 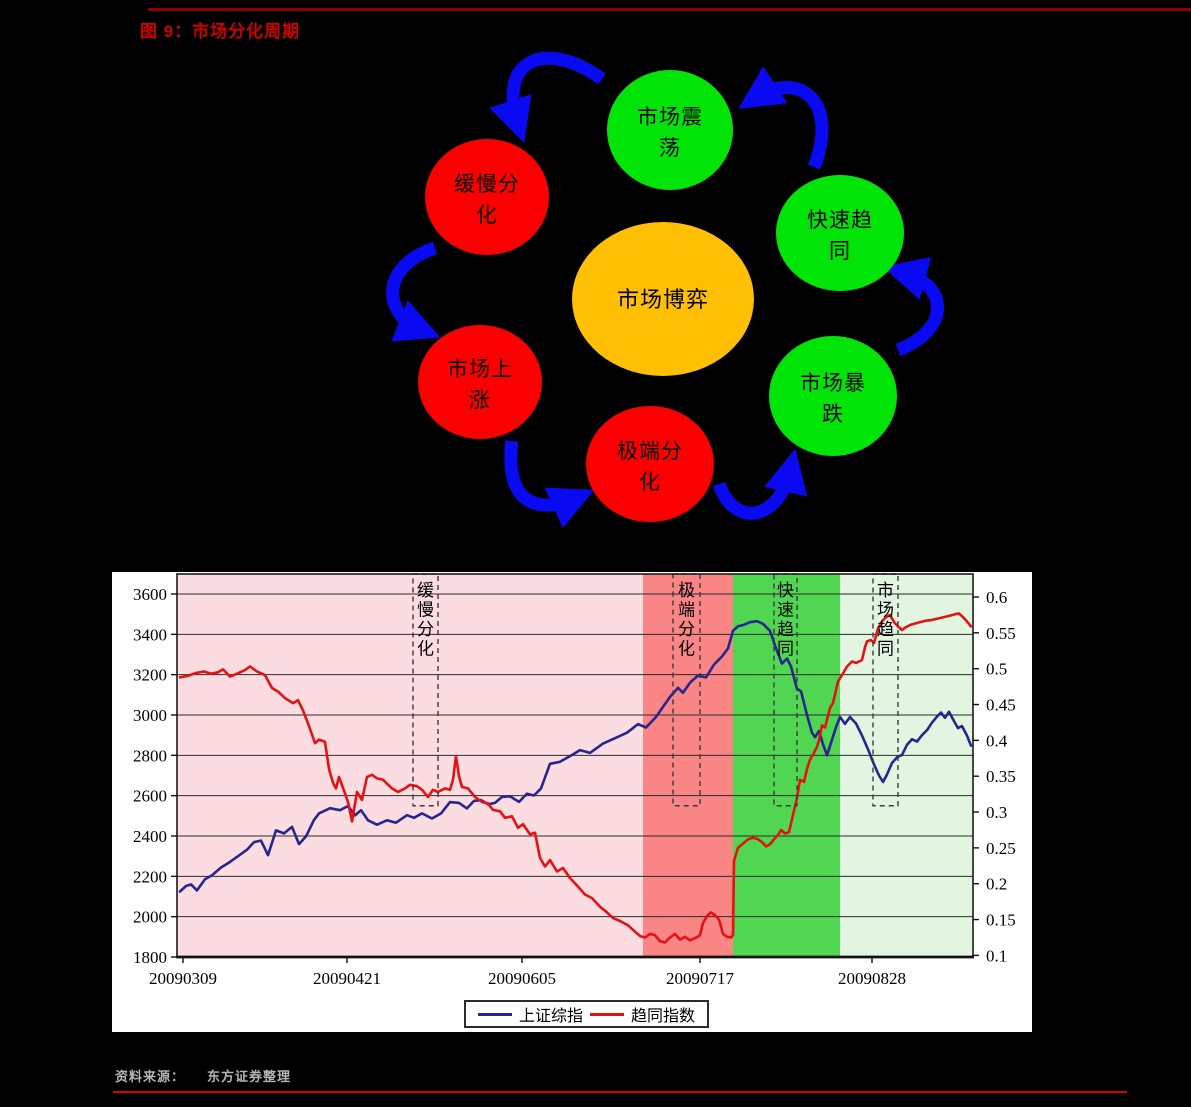 What do you see at coordinates (547, 97) in the screenshot?
I see `cycle-arrow-oscillation-to-slow-divergence-icon` at bounding box center [547, 97].